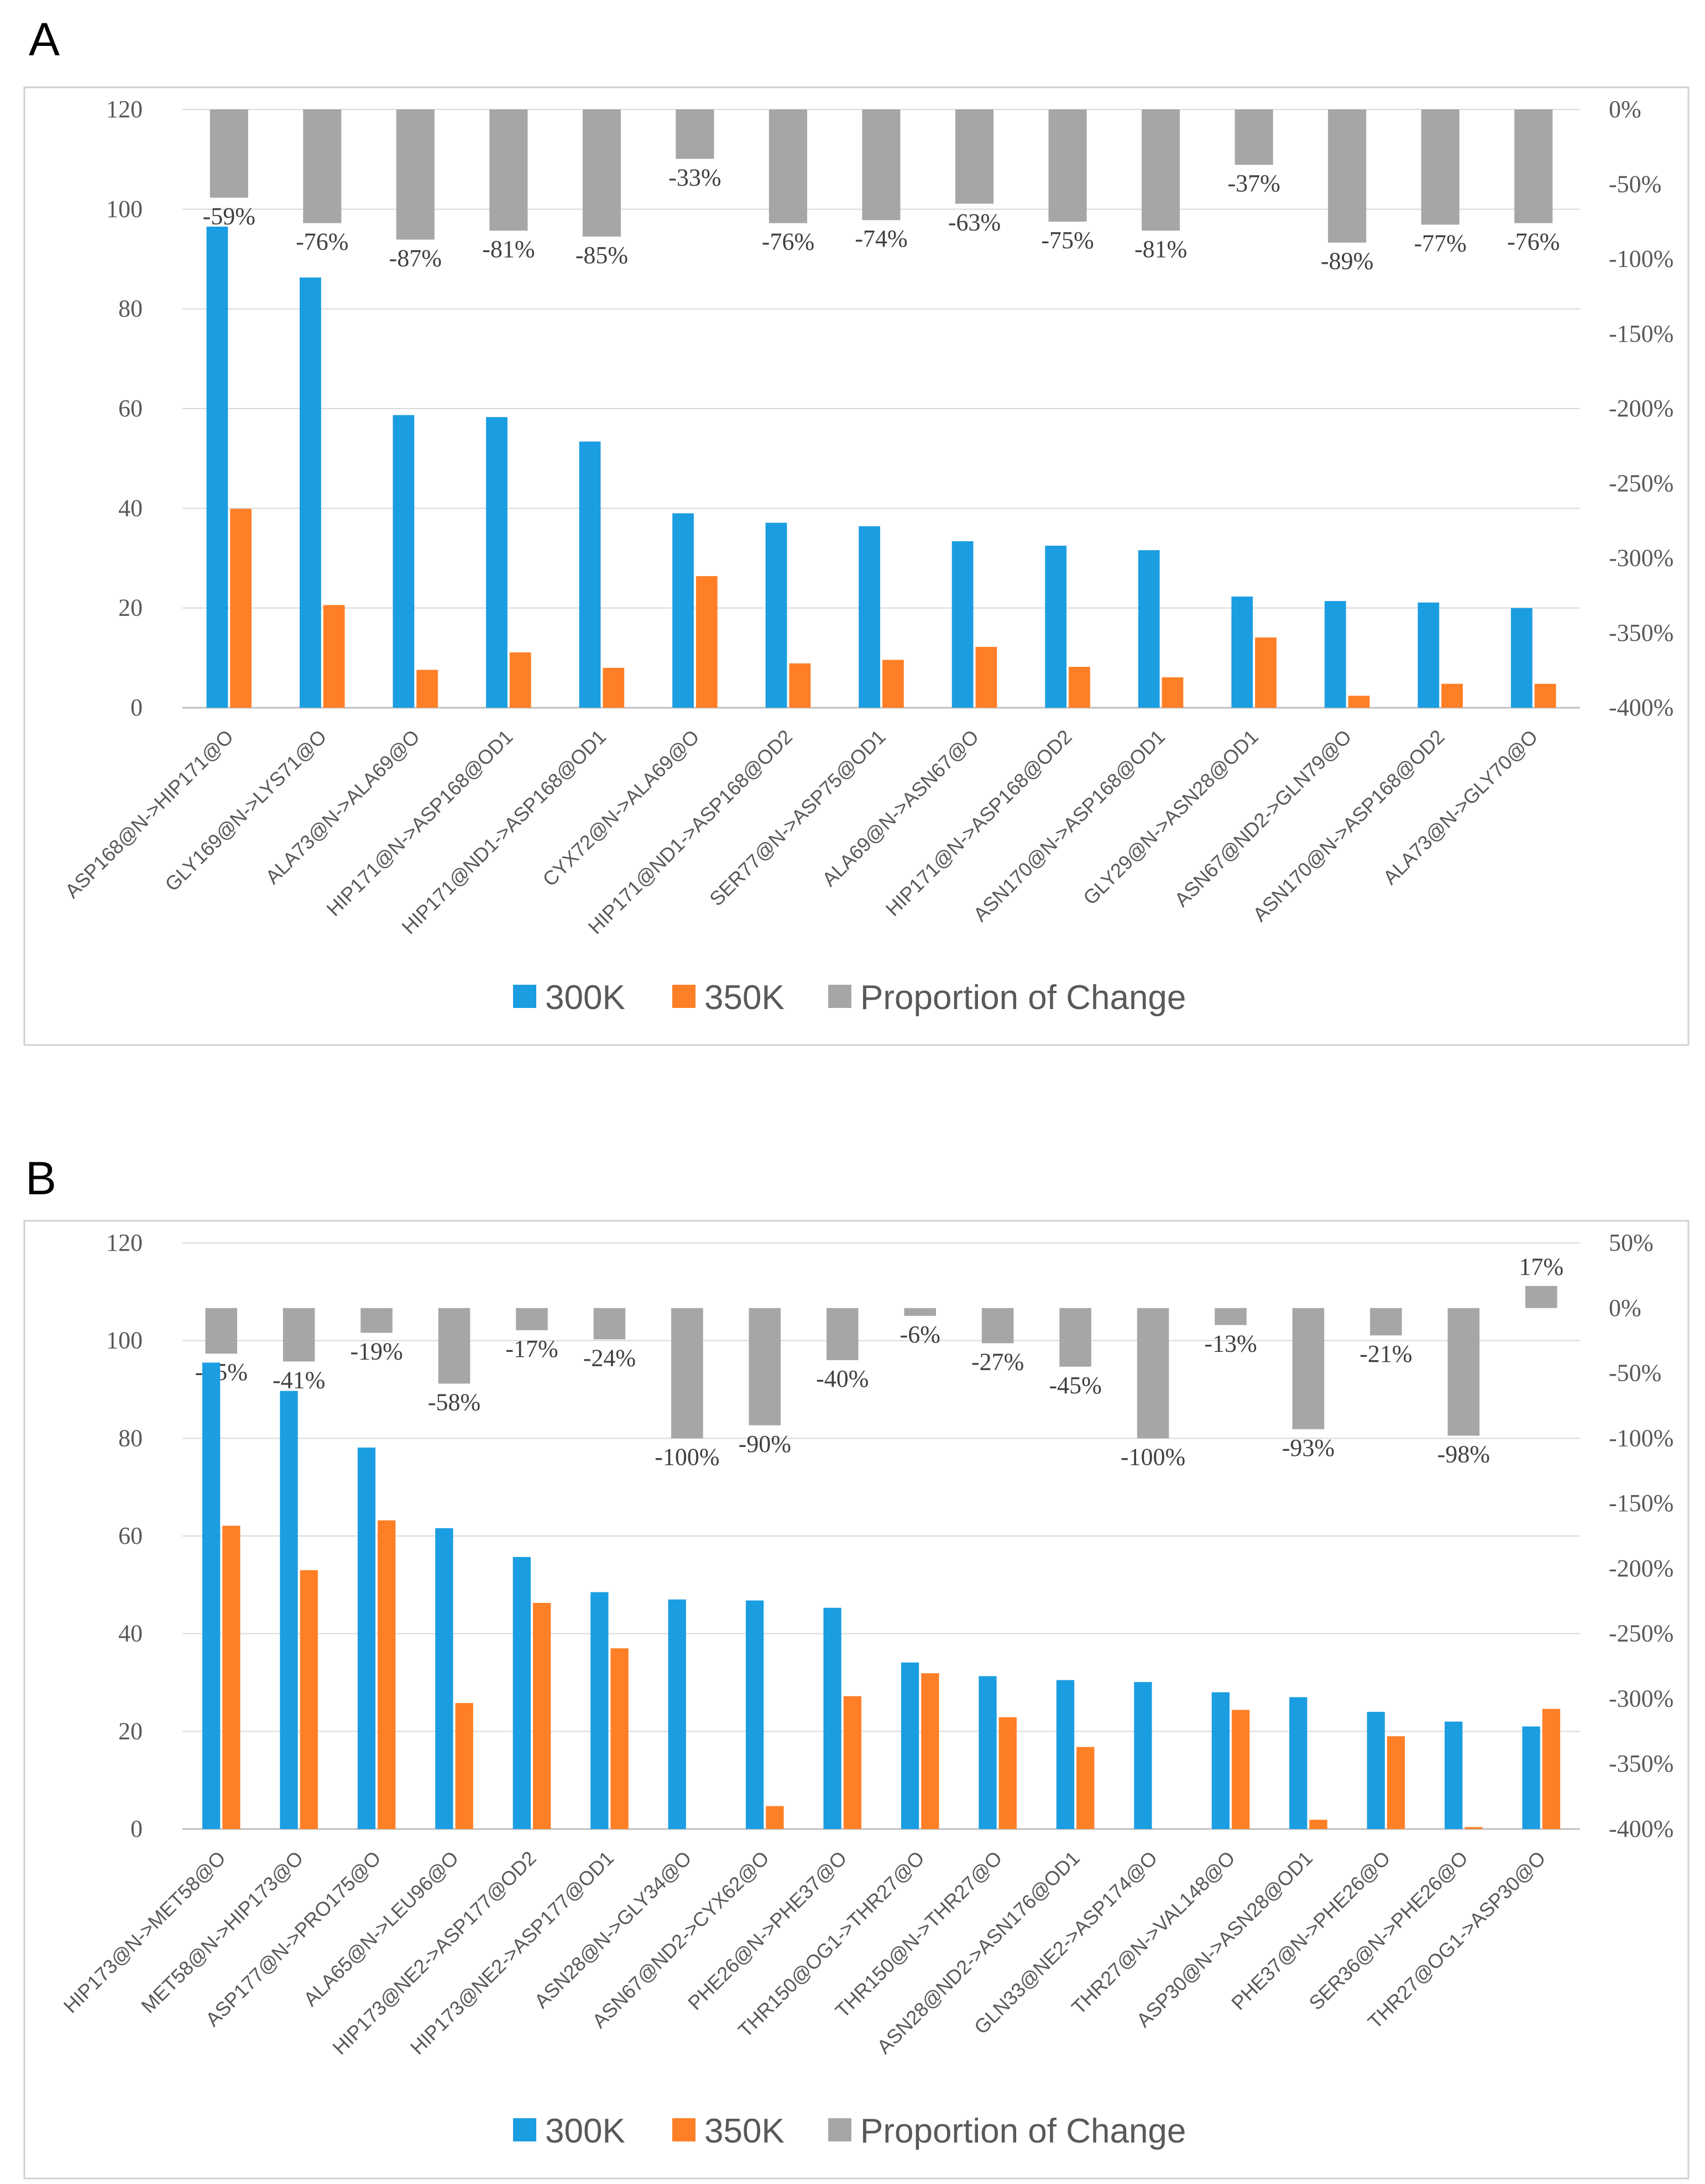 The width and height of the screenshot is (1705, 2184). I want to click on proportion-data-label: -89%, so click(1347, 261).